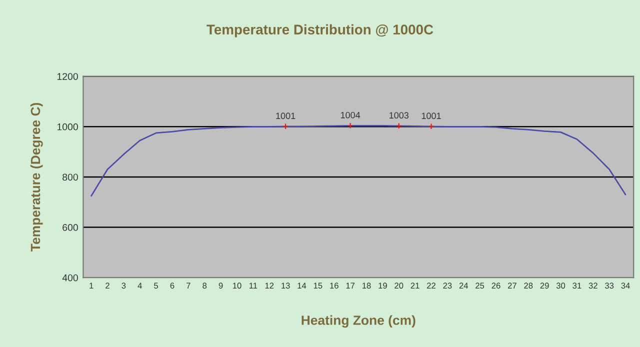 The image size is (640, 347). I want to click on x-tick-label: 5, so click(156, 285).